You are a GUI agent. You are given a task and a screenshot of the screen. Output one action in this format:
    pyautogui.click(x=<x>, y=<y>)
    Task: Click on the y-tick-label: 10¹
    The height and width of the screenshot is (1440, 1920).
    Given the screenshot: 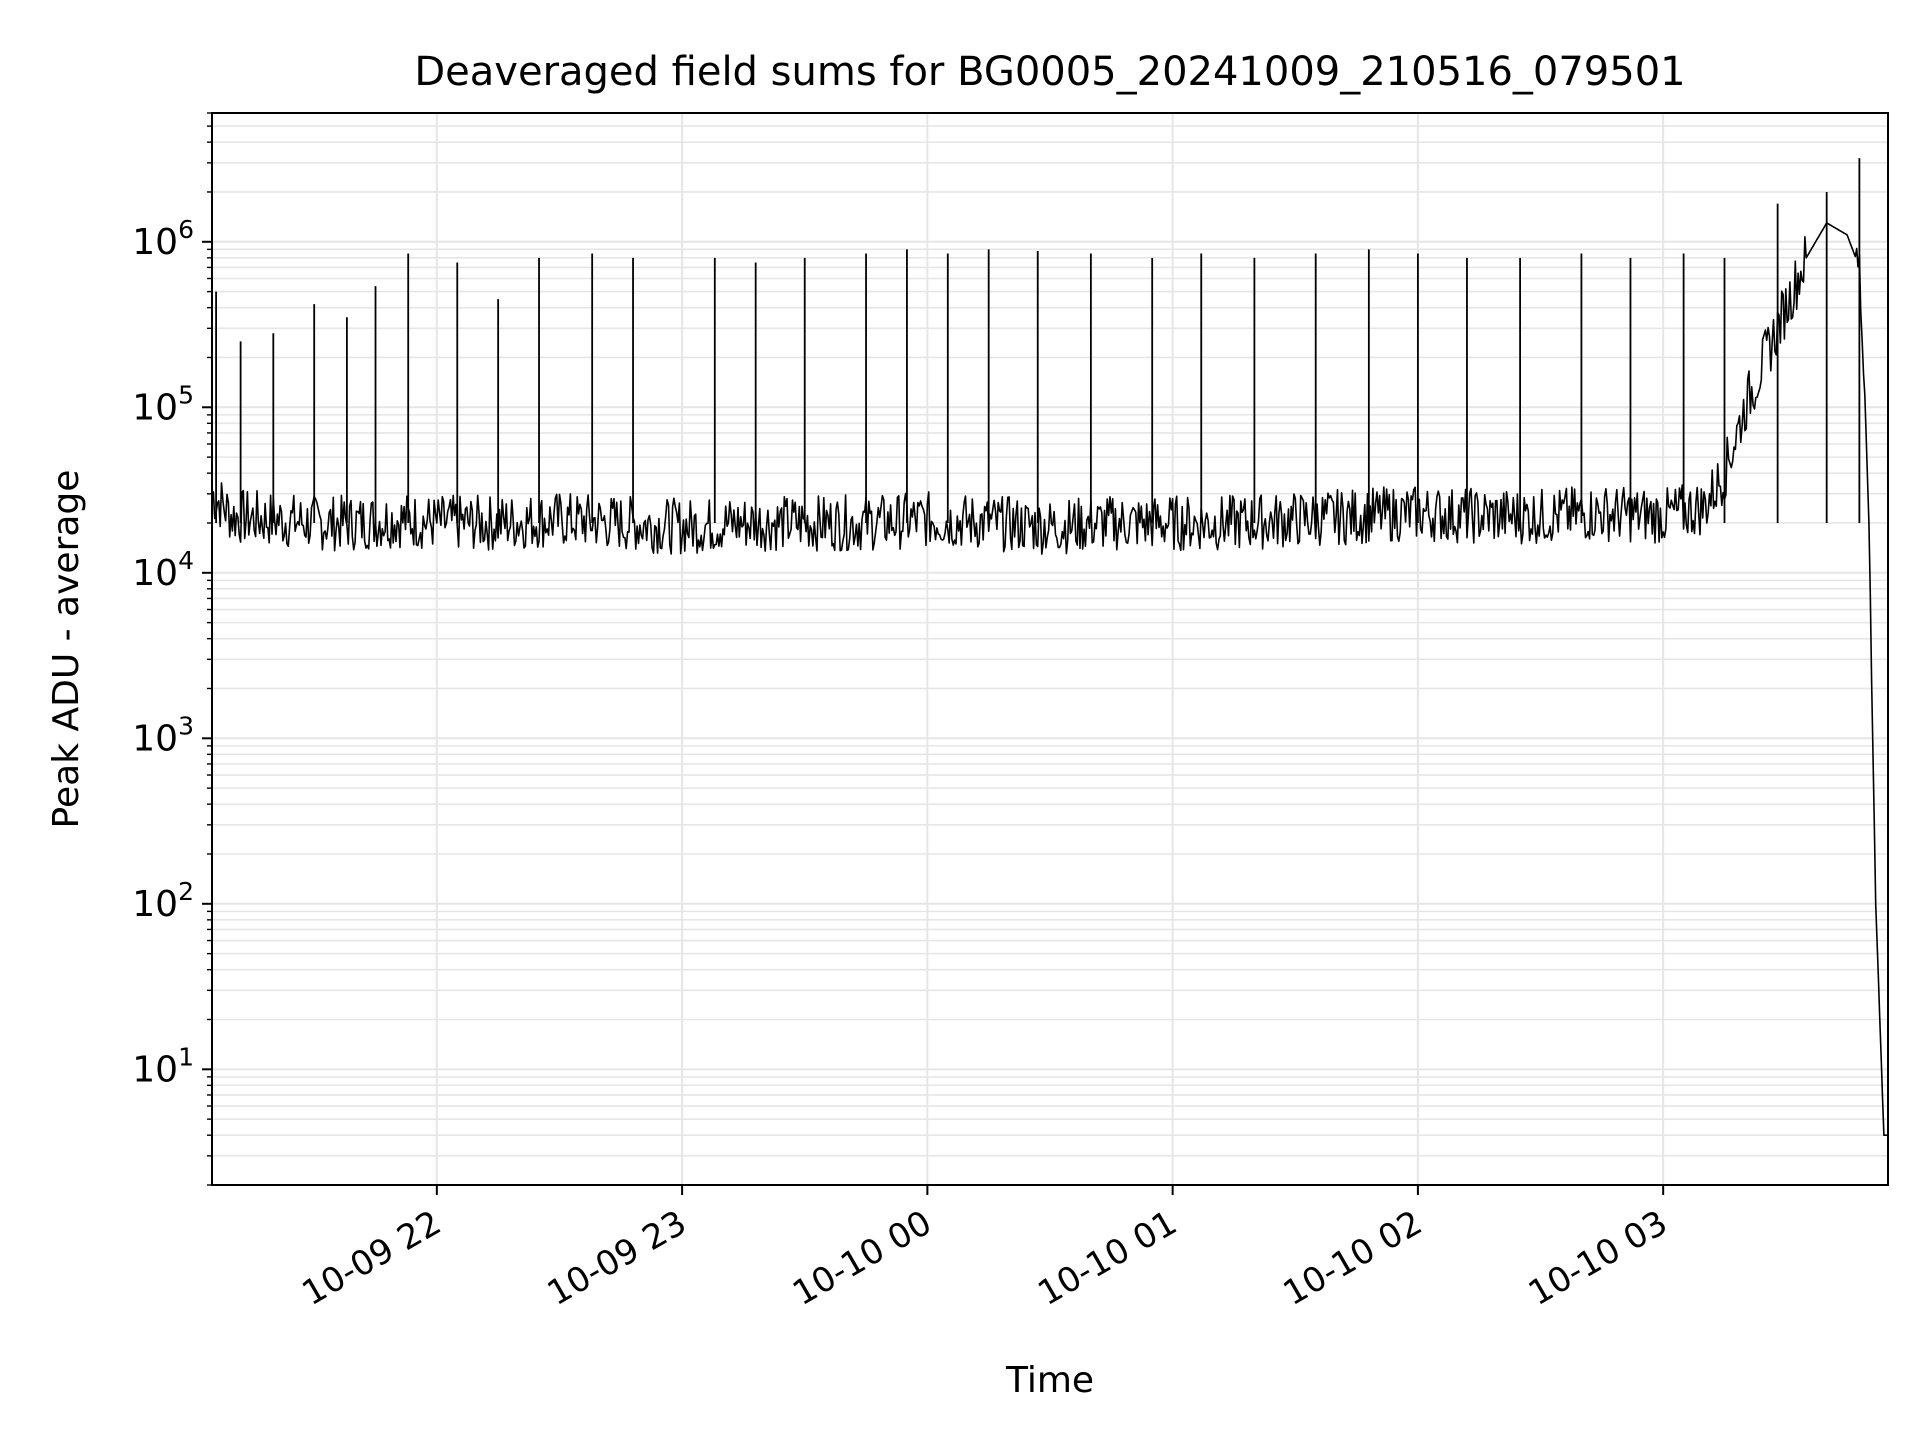 What is the action you would take?
    pyautogui.click(x=163, y=1066)
    